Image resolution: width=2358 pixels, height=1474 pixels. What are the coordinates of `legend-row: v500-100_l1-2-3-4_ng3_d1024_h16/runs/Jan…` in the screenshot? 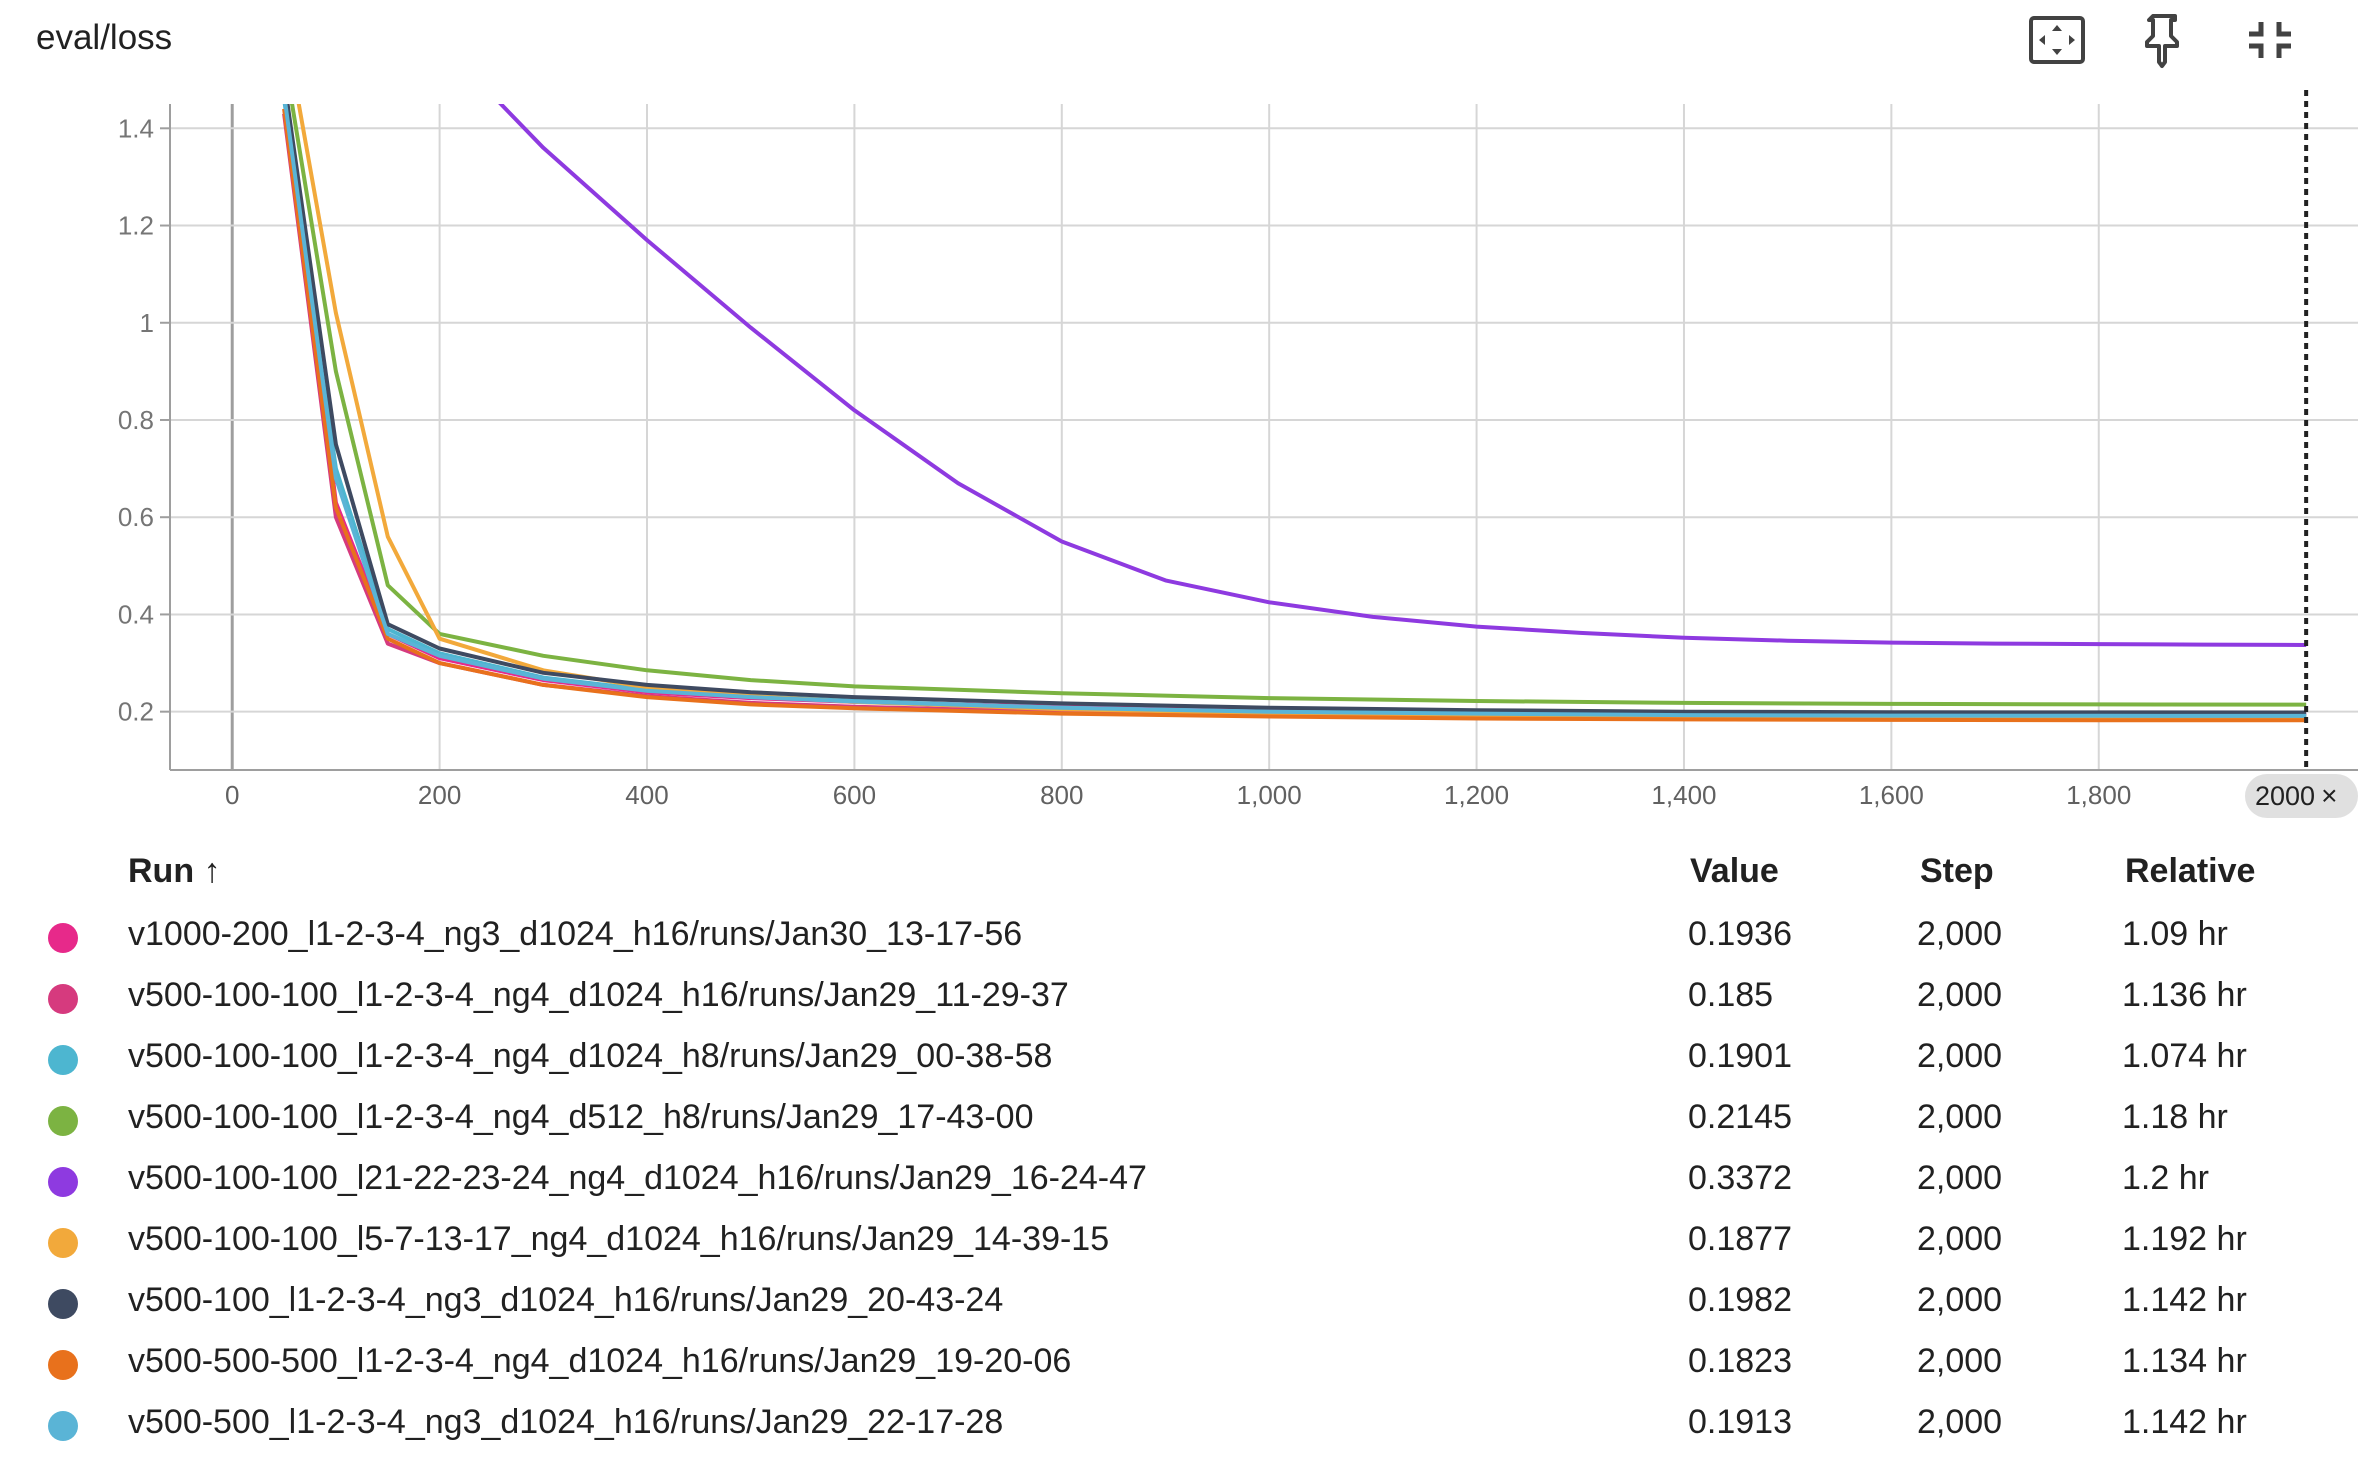 It's located at (1179, 1303).